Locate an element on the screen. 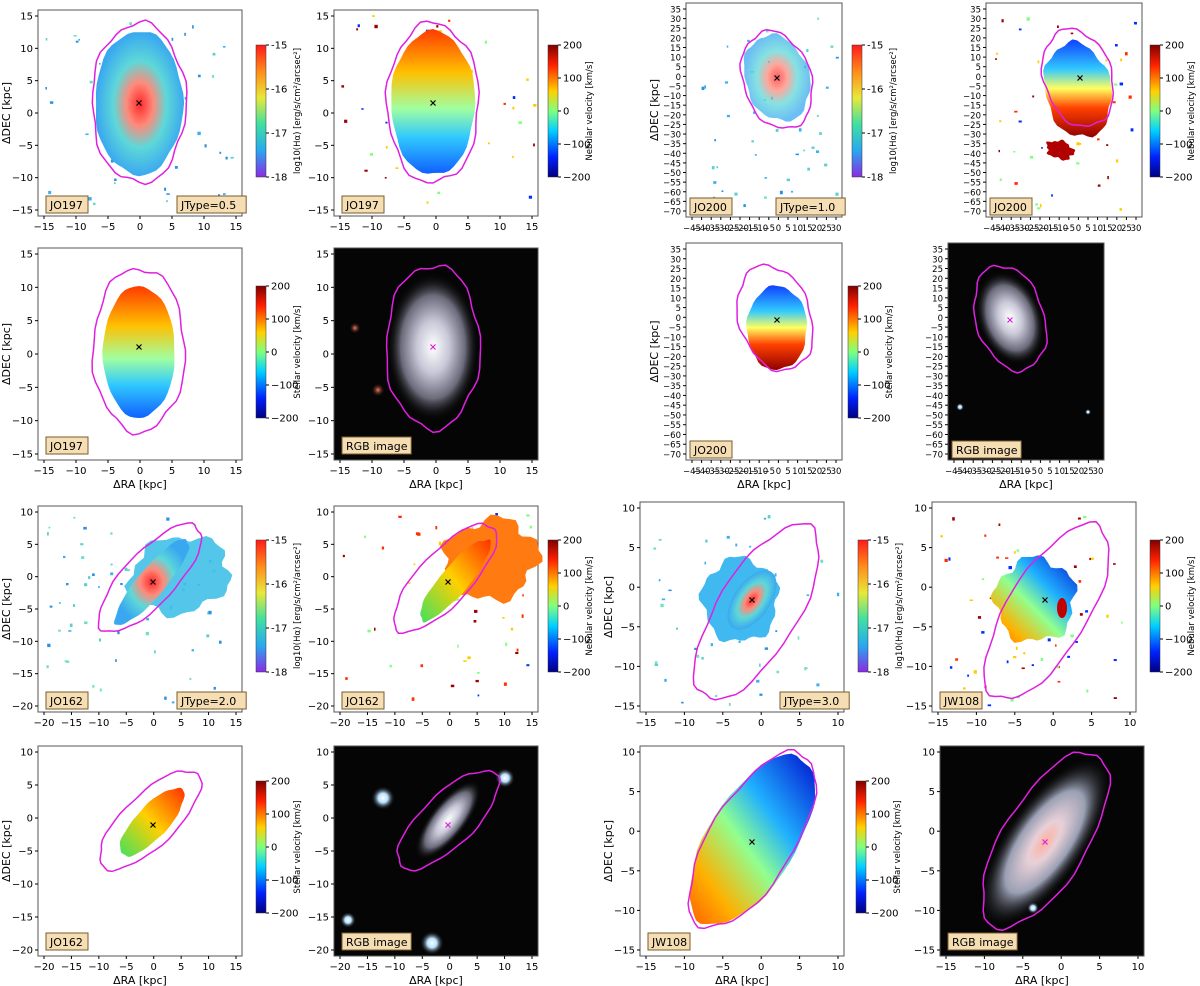 The width and height of the screenshot is (1200, 986). y-tick-label: 5 is located at coordinates (326, 321).